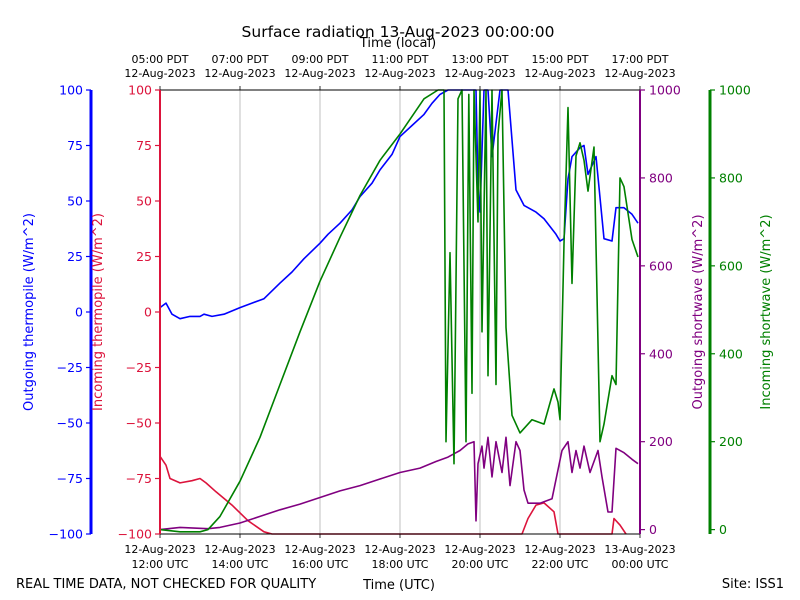 The height and width of the screenshot is (600, 800). Describe the element at coordinates (397, 43) in the screenshot. I see `top-axis-label: Time (local)` at that location.